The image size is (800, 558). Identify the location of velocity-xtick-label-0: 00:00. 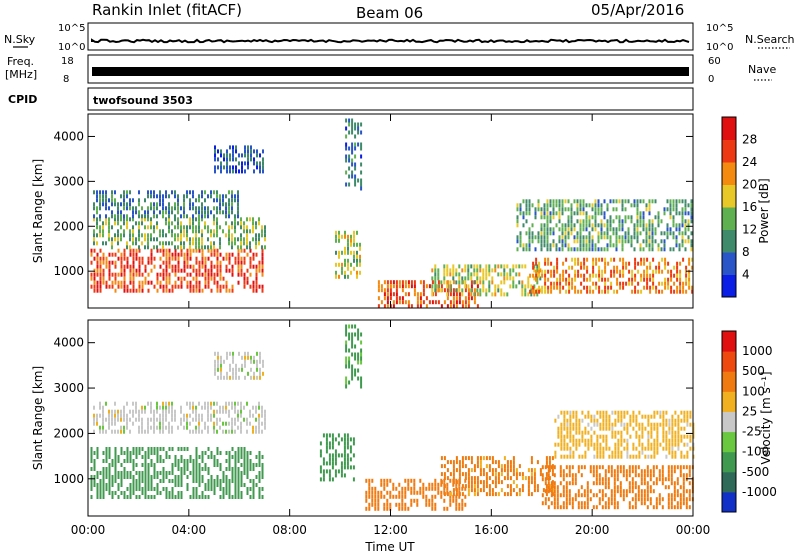
(88, 530).